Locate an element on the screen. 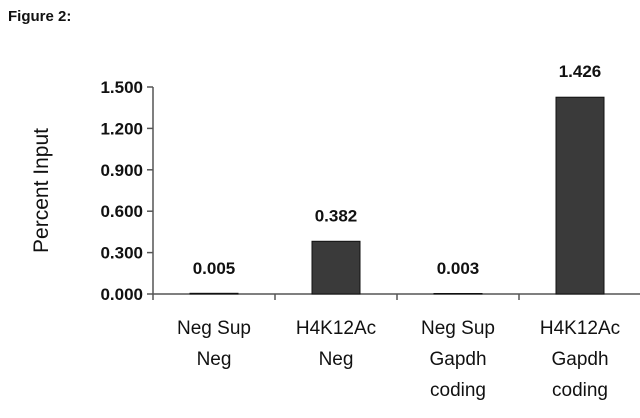 This screenshot has height=418, width=640. y-tick-label: 1.200 is located at coordinates (121, 128).